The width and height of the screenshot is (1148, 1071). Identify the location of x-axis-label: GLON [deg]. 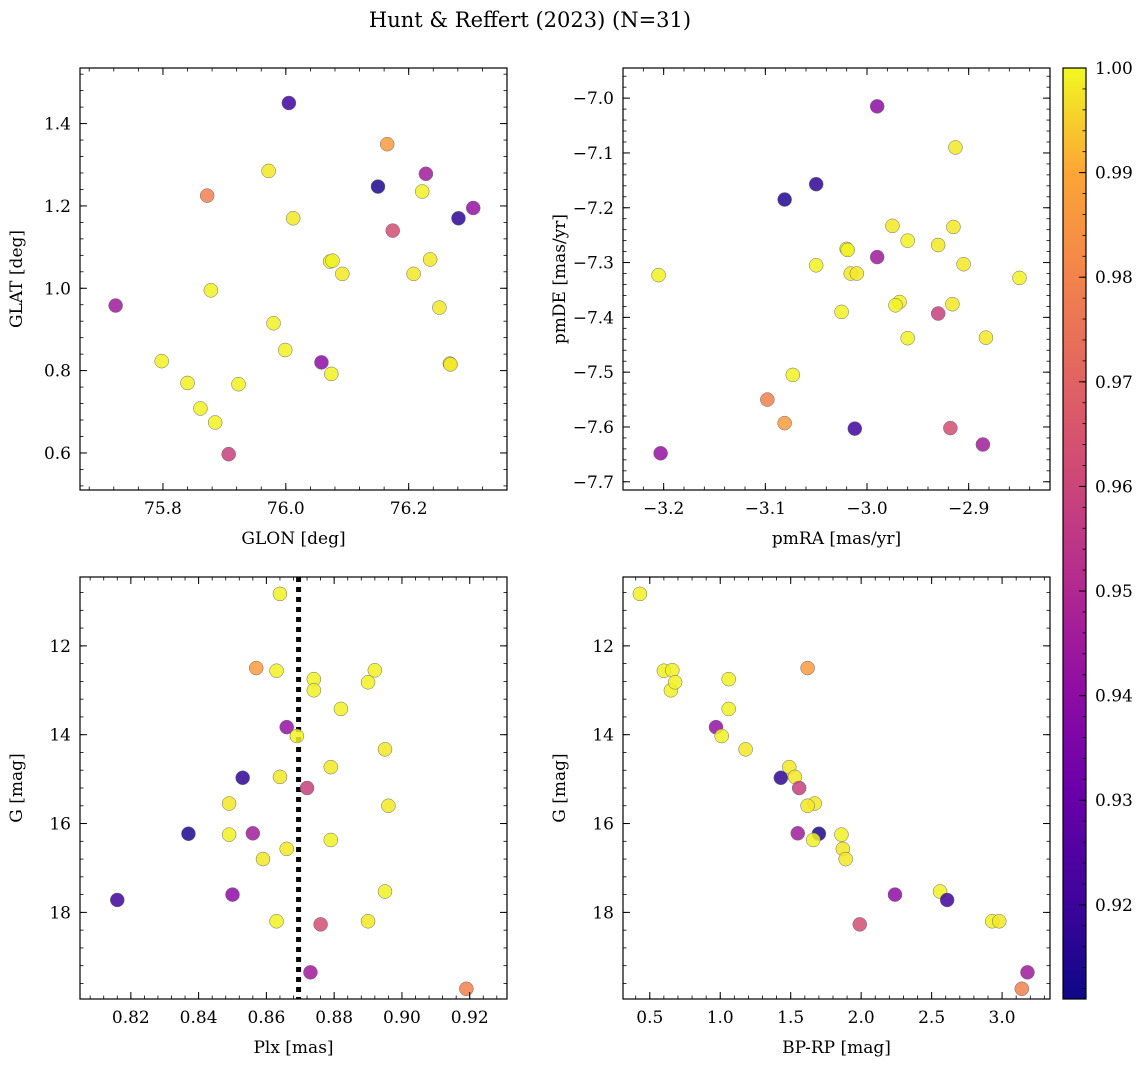
(293, 539).